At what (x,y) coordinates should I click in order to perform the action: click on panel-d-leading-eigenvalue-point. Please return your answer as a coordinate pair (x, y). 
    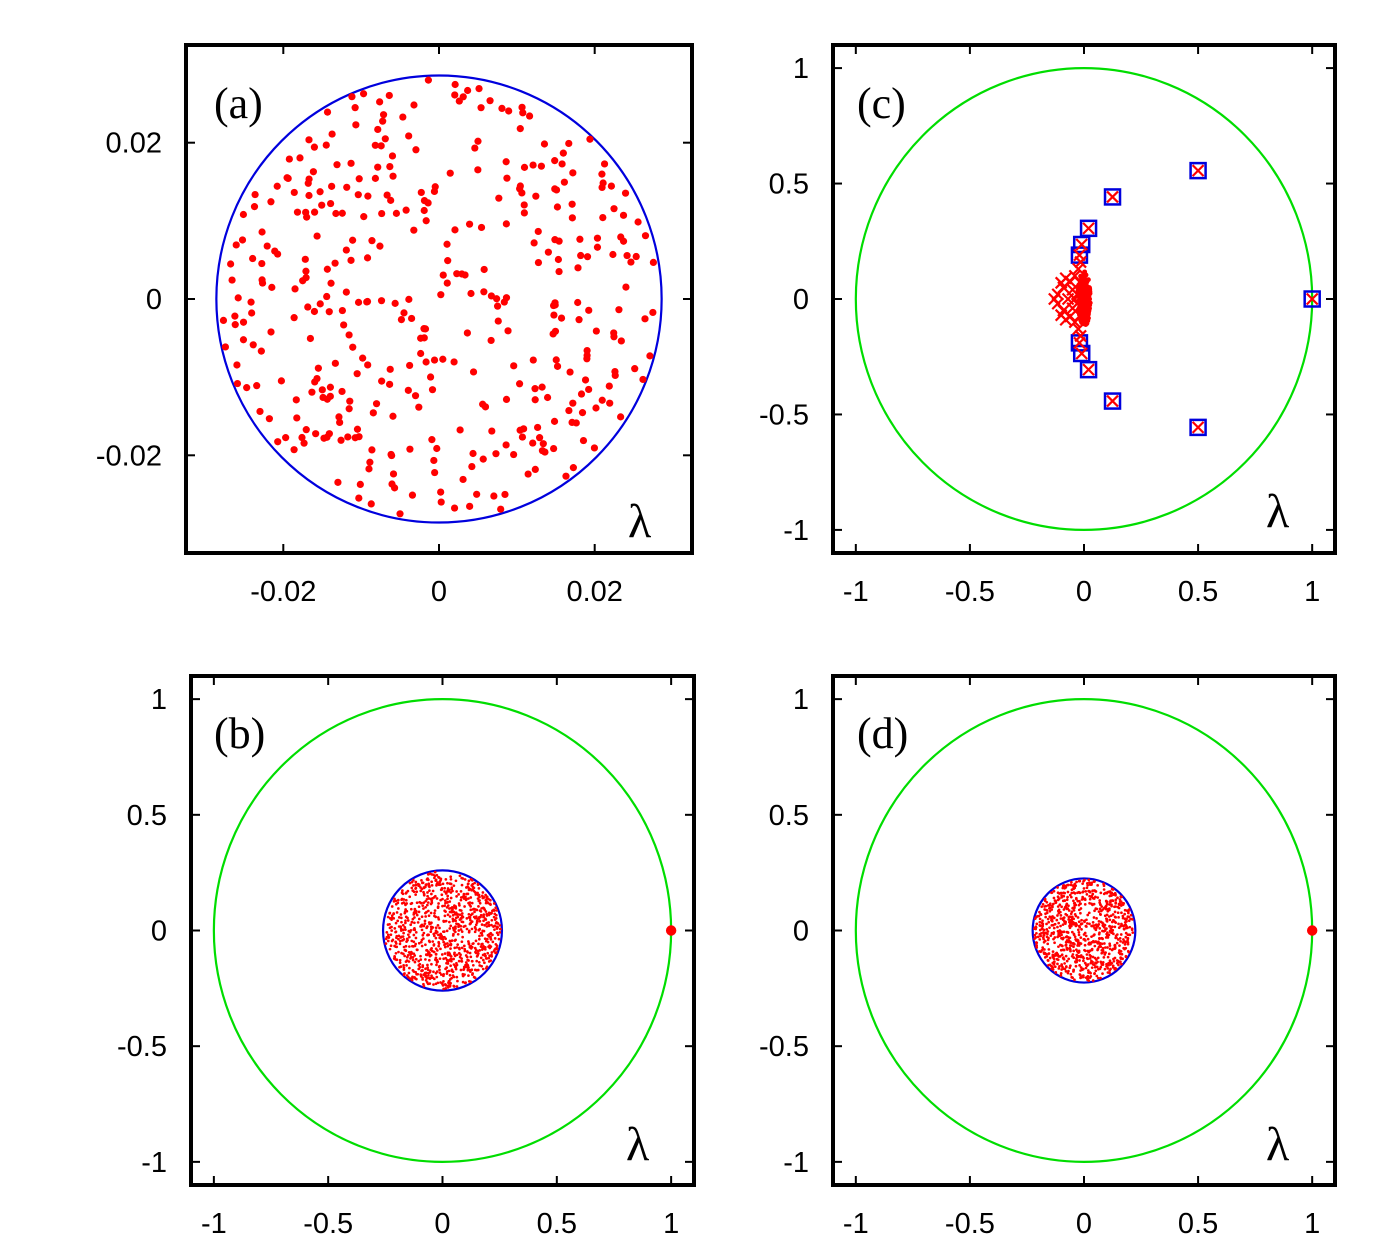
    Looking at the image, I should click on (1312, 930).